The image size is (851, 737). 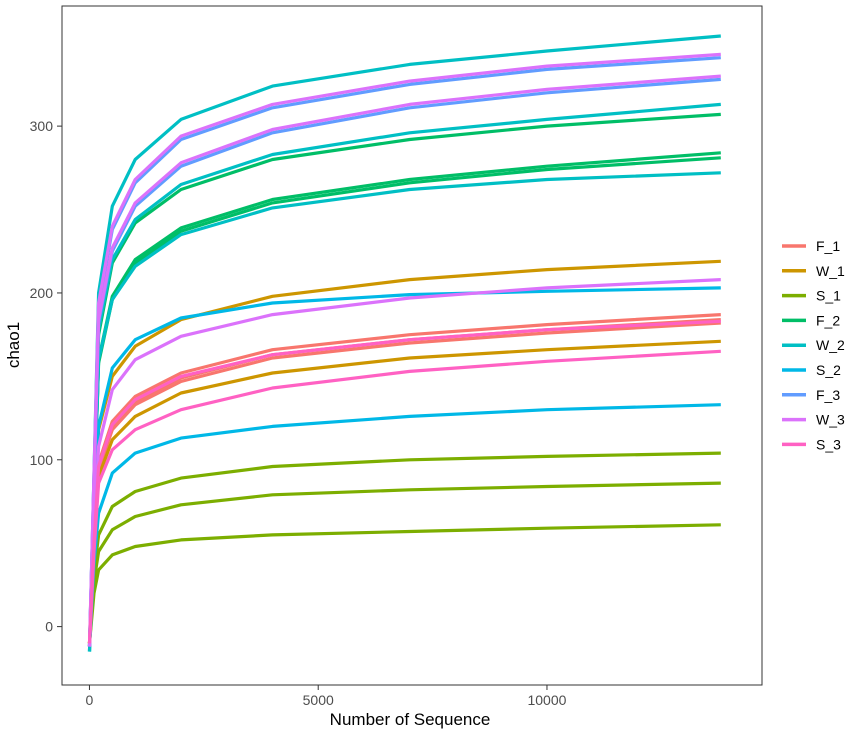 I want to click on legend-label-W_2: W_2, so click(x=830, y=345).